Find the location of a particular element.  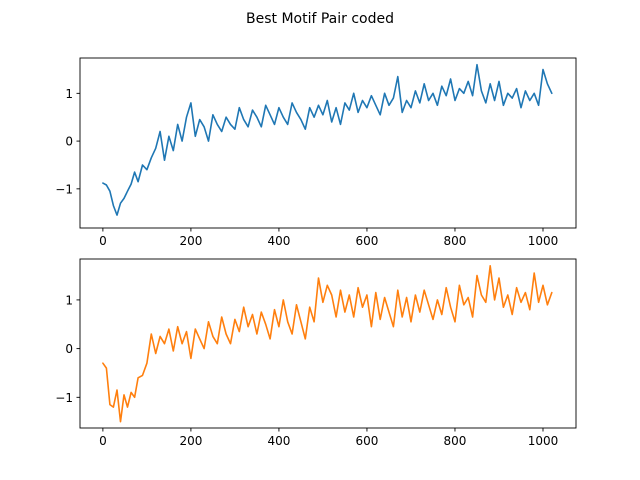

figure-title: Best Motif Pair coded is located at coordinates (320, 19).